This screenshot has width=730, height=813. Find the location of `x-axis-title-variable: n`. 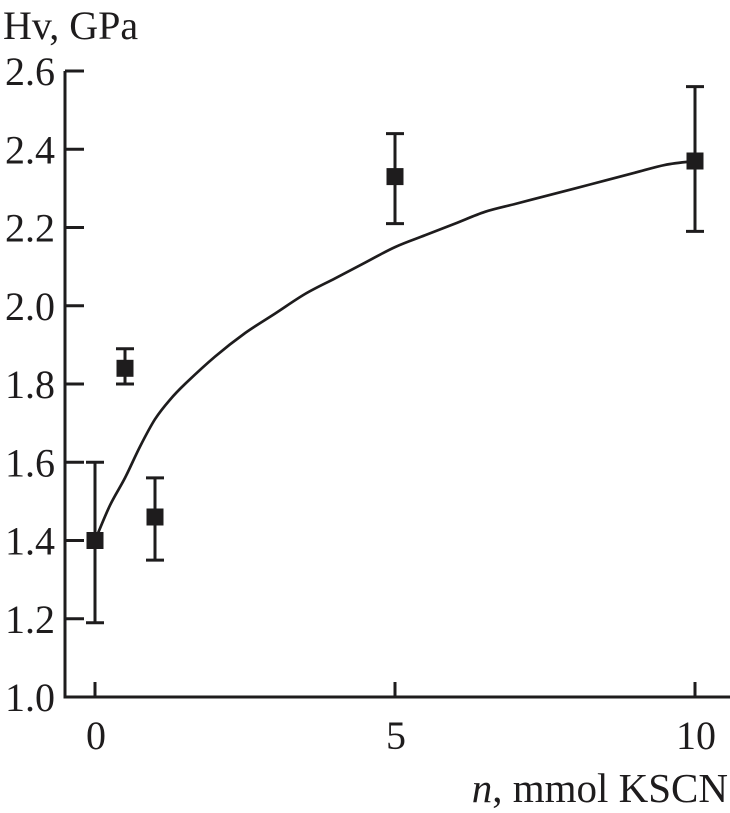

x-axis-title-variable: n is located at coordinates (482, 788).